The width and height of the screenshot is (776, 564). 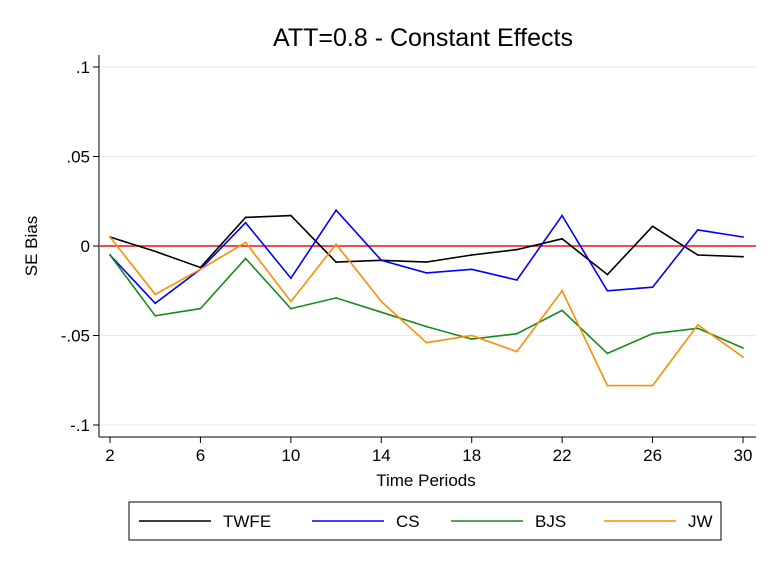 I want to click on x-tick-label-0: 2, so click(x=109, y=455).